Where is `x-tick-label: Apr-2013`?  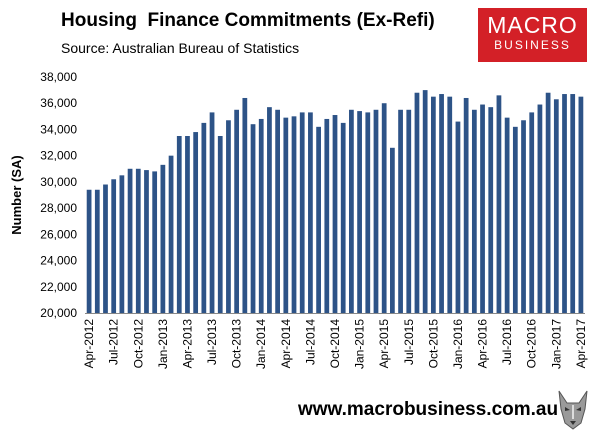 x-tick-label: Apr-2013 is located at coordinates (187, 344).